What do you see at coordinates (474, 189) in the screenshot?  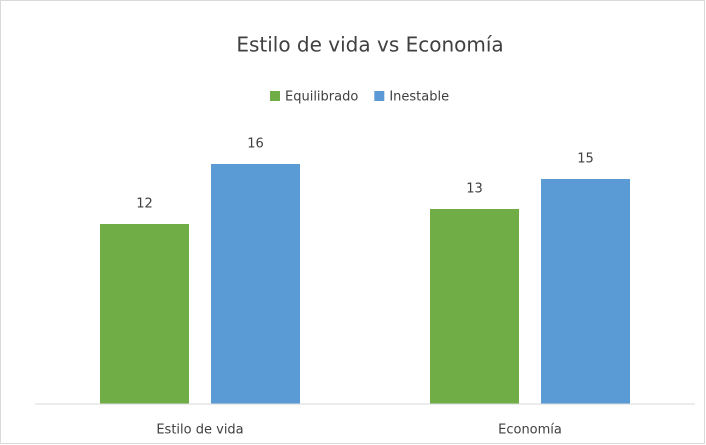 I see `data-label: 13` at bounding box center [474, 189].